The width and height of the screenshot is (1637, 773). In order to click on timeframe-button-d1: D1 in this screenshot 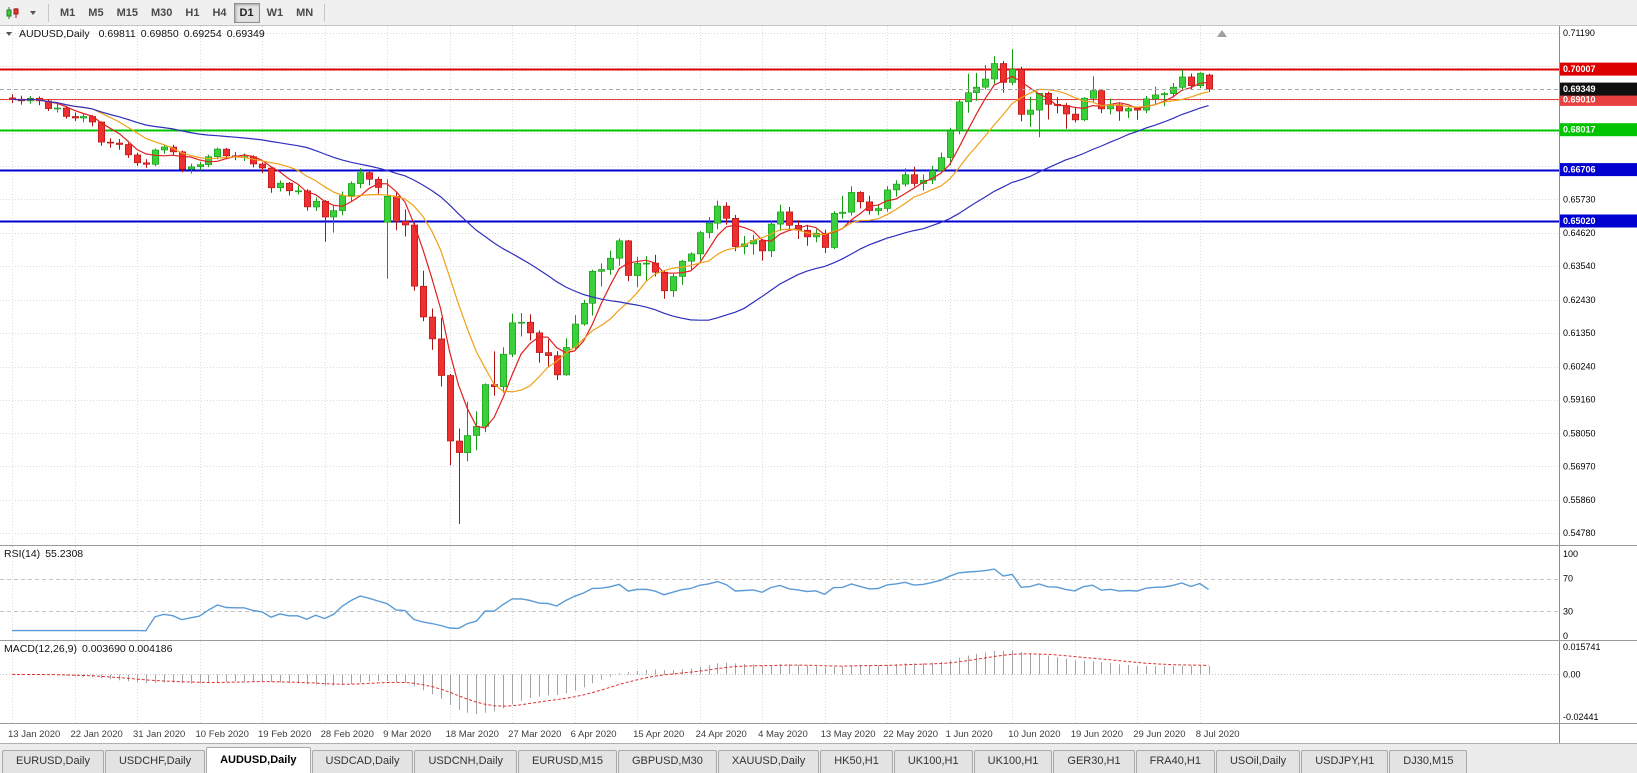, I will do `click(246, 12)`.